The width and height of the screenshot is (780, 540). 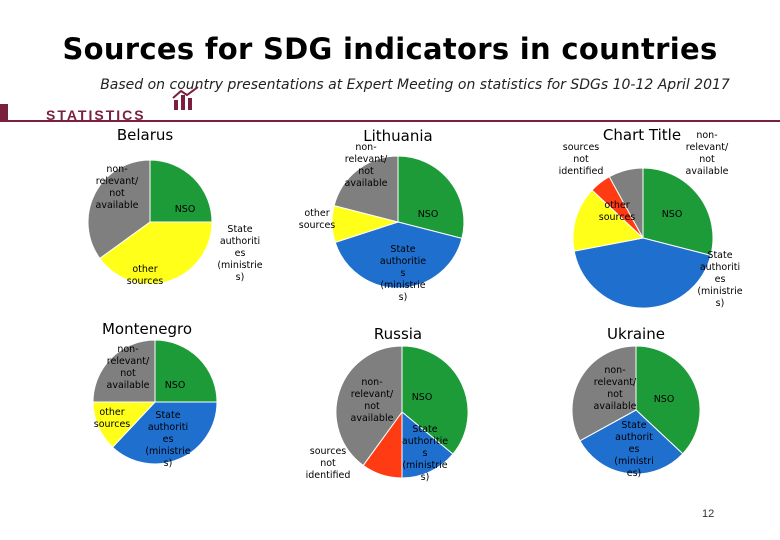 What do you see at coordinates (147, 329) in the screenshot?
I see `chart-title: Montenegro` at bounding box center [147, 329].